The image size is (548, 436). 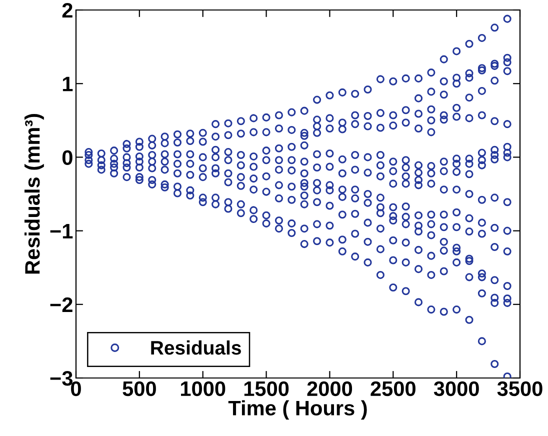 What do you see at coordinates (34, 194) in the screenshot?
I see `y-axis-title: Residuals (mm³)` at bounding box center [34, 194].